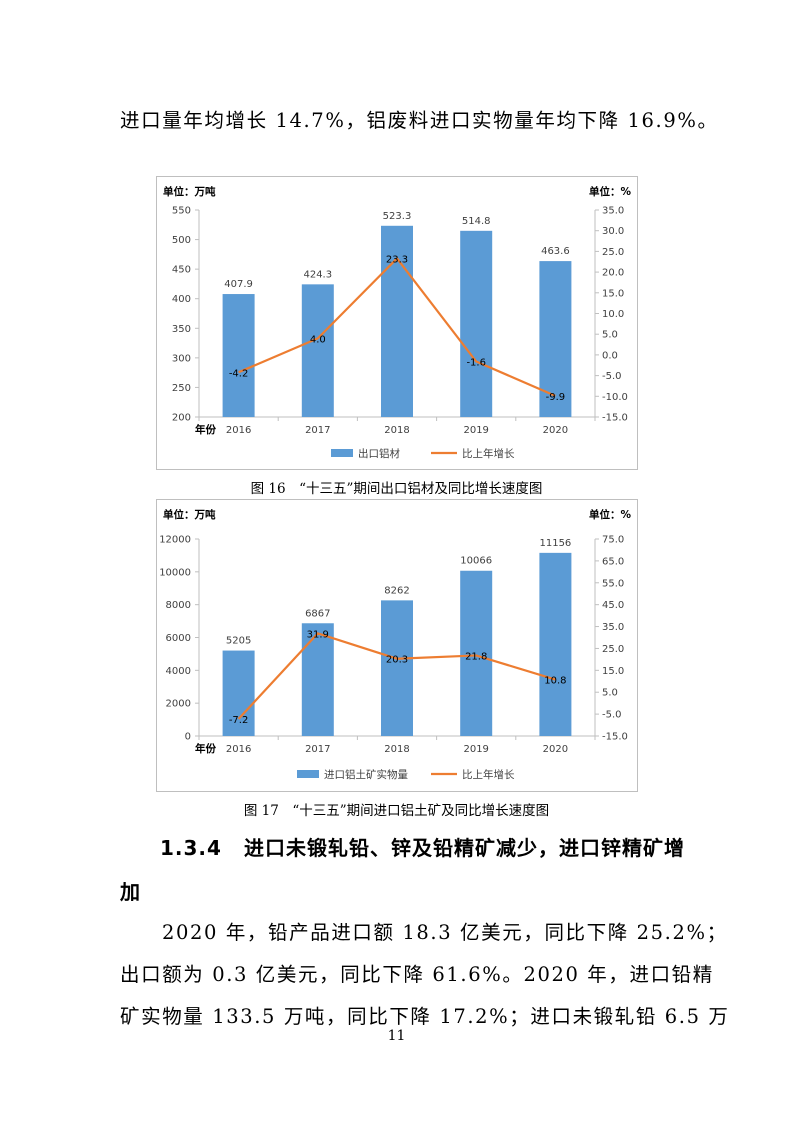 This screenshot has height=1122, width=793. What do you see at coordinates (555, 543) in the screenshot?
I see `bar-data-label: 11156` at bounding box center [555, 543].